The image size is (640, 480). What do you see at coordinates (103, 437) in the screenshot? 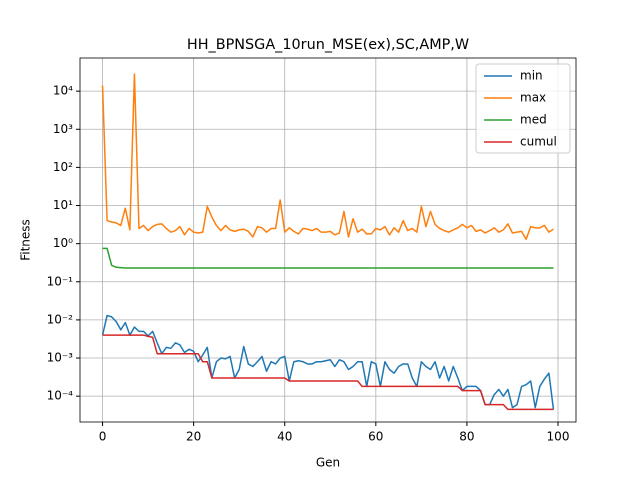
I see `x-tick-label: 0` at bounding box center [103, 437].